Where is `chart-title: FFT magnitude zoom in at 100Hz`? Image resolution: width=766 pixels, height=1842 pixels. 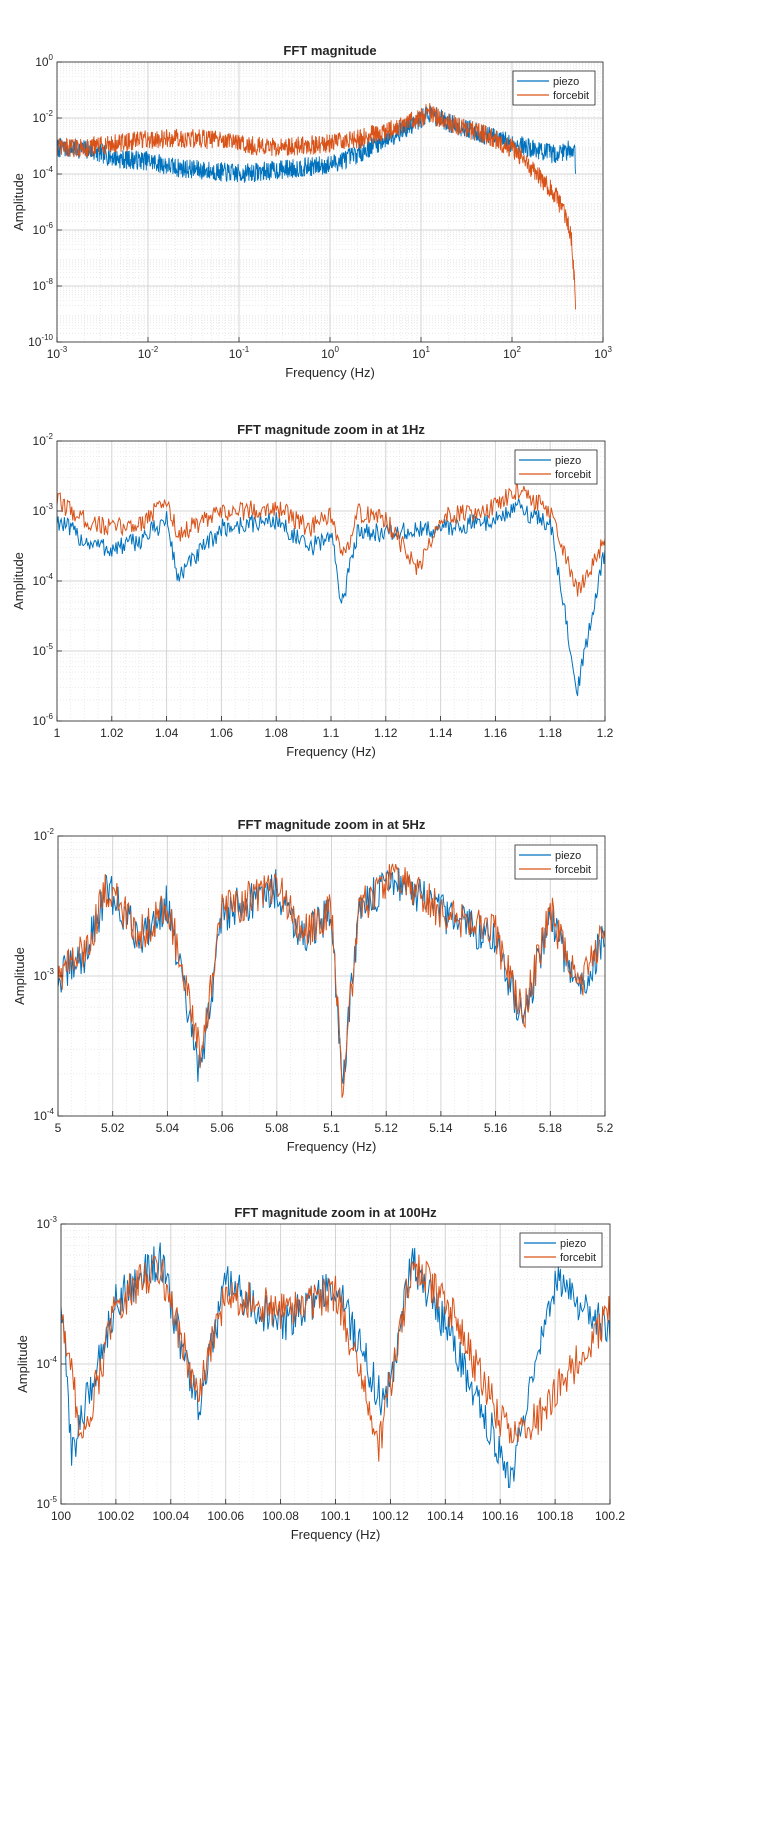 chart-title: FFT magnitude zoom in at 100Hz is located at coordinates (335, 1212).